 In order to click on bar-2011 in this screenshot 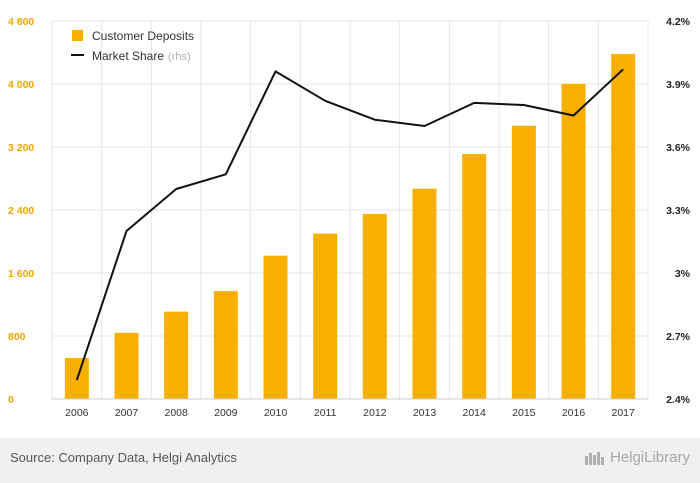, I will do `click(325, 316)`.